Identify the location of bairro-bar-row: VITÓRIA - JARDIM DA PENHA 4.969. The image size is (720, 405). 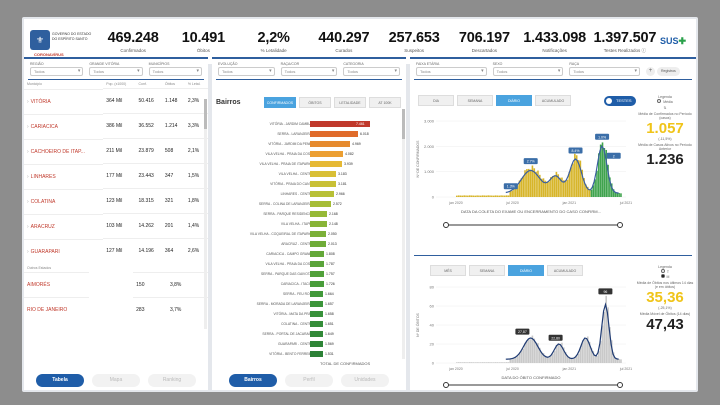
(314, 144).